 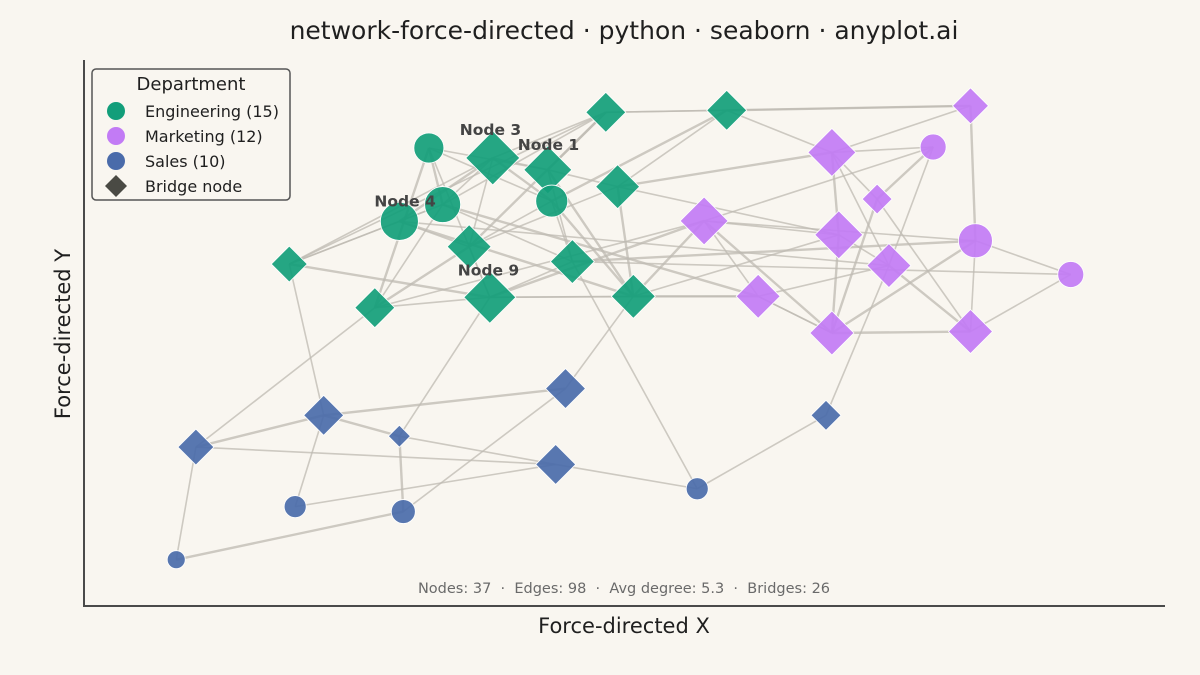 I want to click on legend-box, so click(x=191, y=134).